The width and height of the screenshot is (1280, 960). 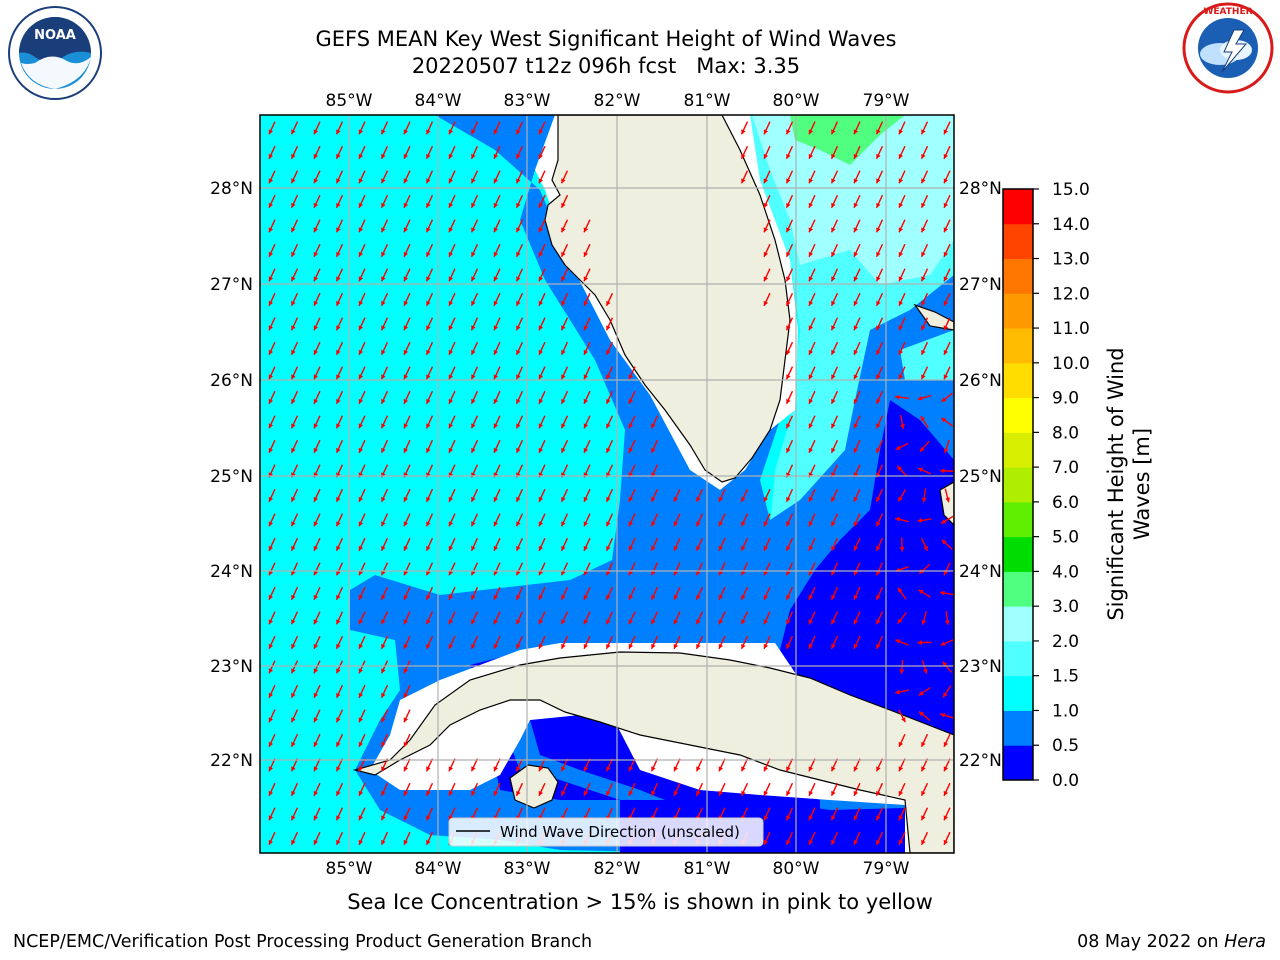 I want to click on lat-label-left: 22°N, so click(x=231, y=761).